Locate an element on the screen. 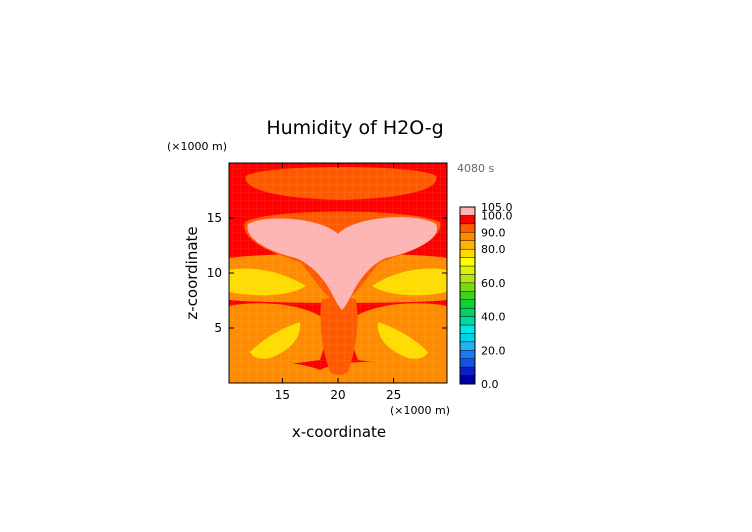  colorbar-frame is located at coordinates (467, 295).